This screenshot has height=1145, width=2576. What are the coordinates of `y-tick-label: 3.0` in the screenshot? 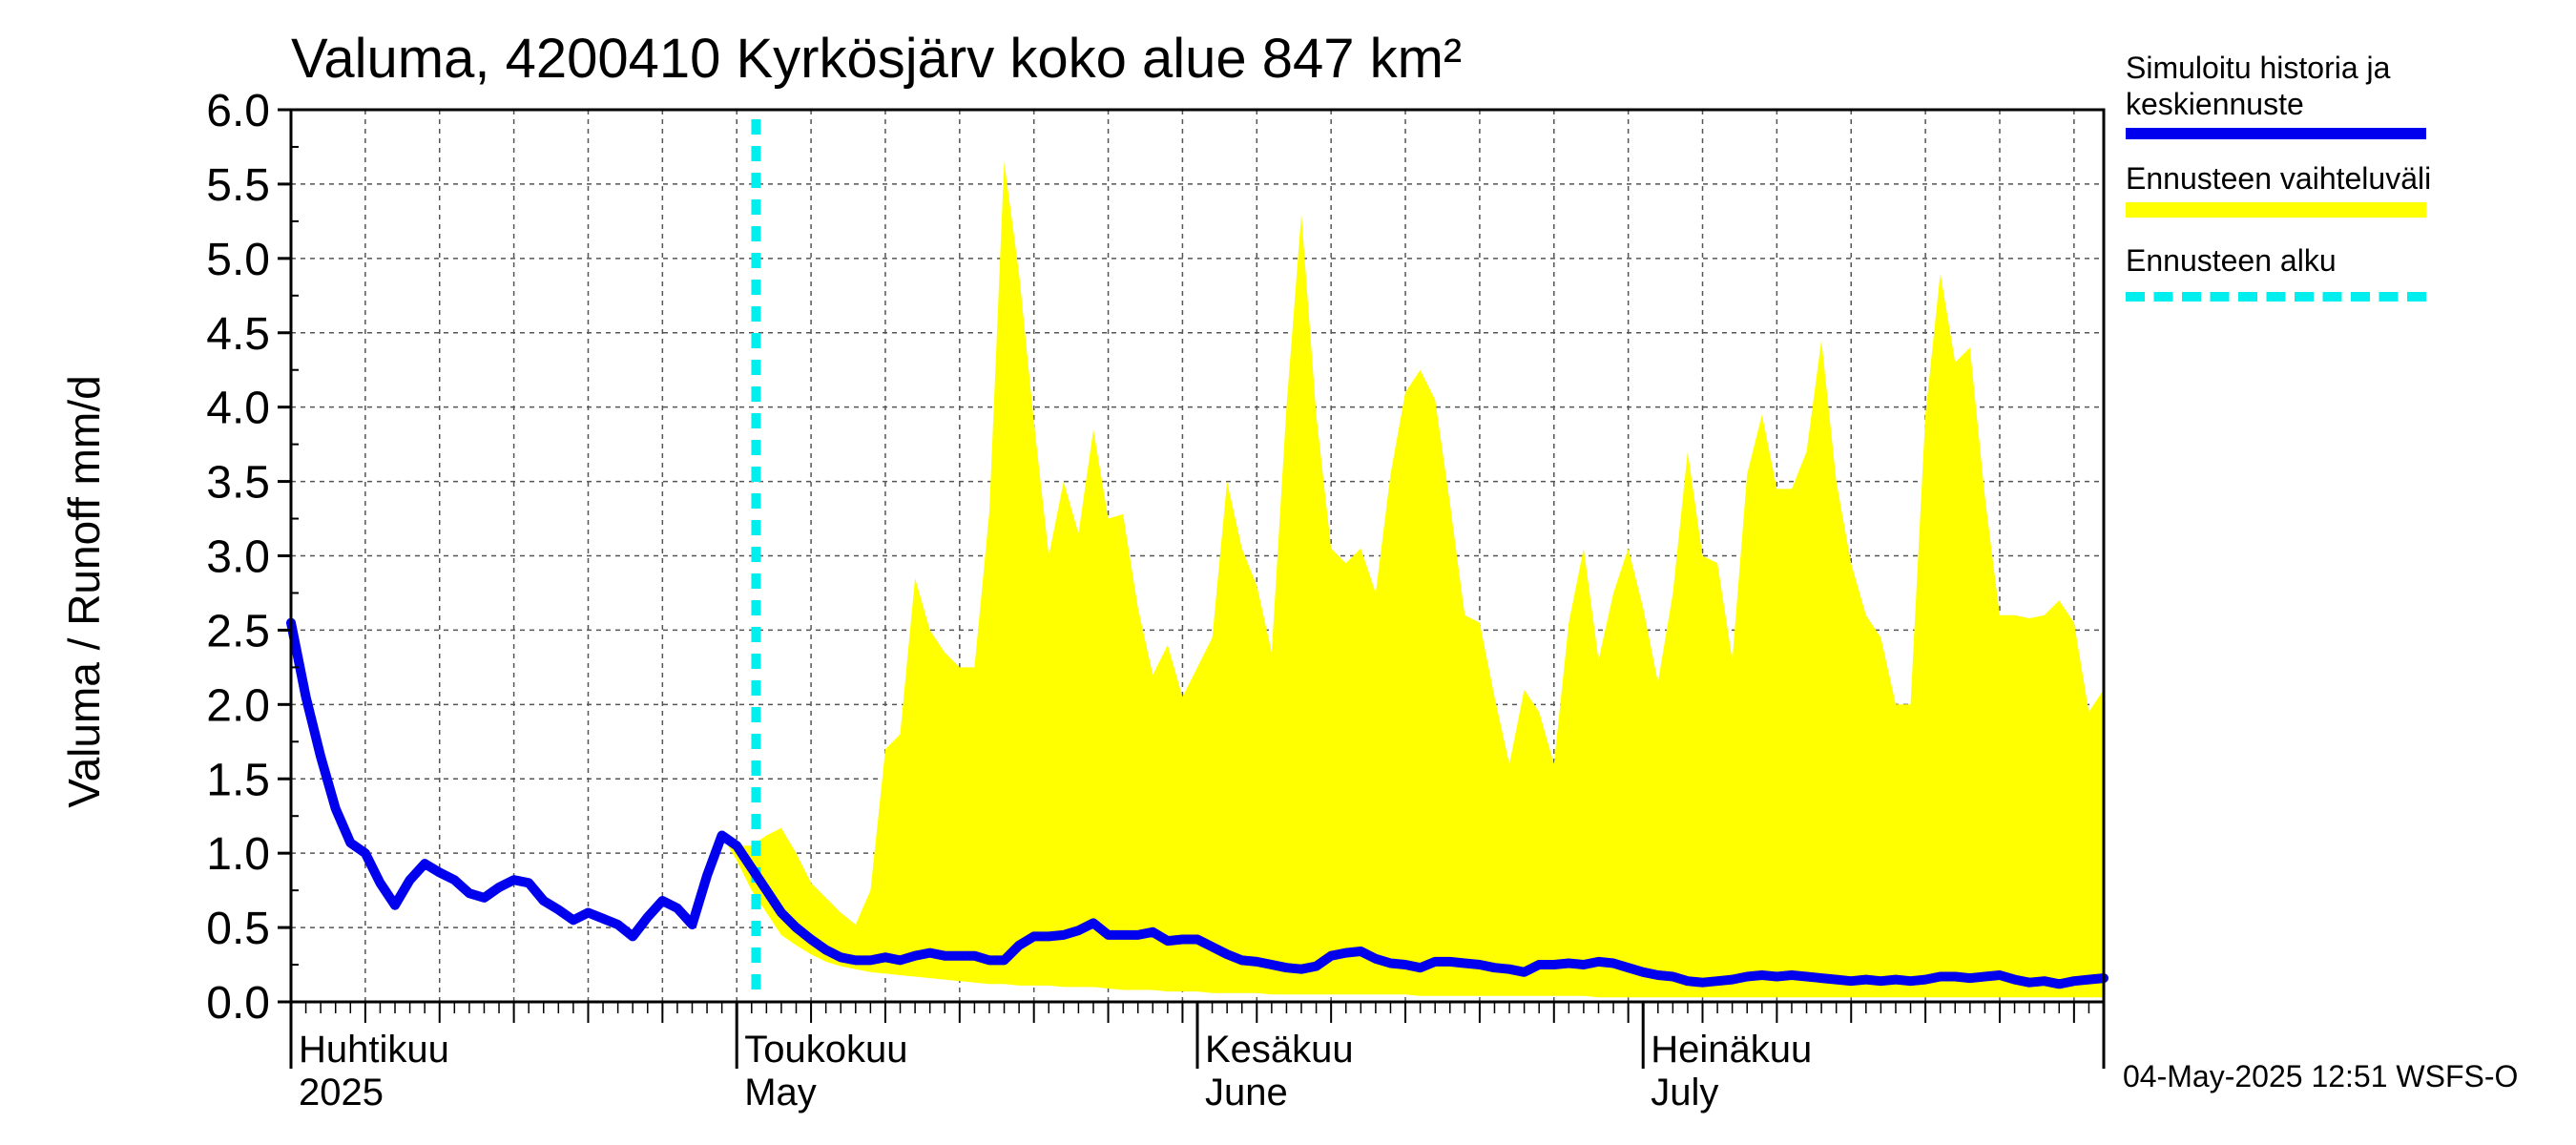 It's located at (238, 557).